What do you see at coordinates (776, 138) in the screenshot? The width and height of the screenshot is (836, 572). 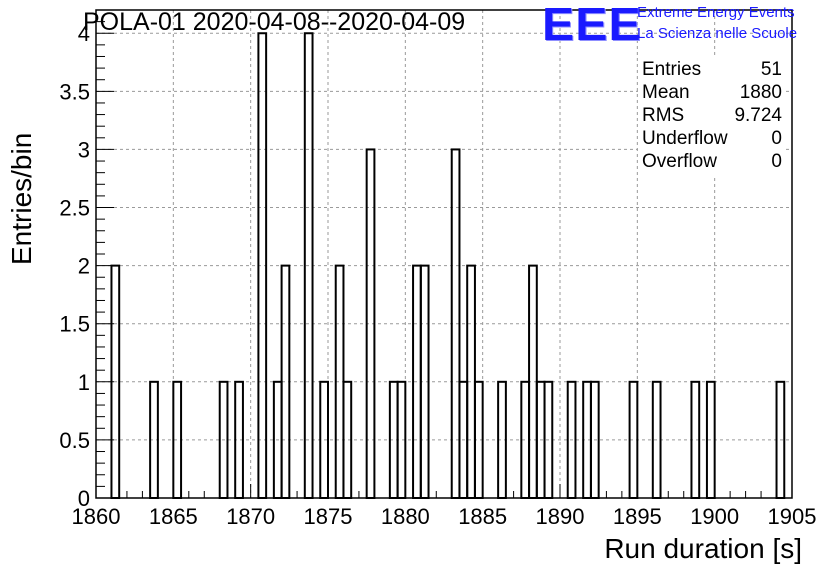 I see `stat-underflow-value: 0` at bounding box center [776, 138].